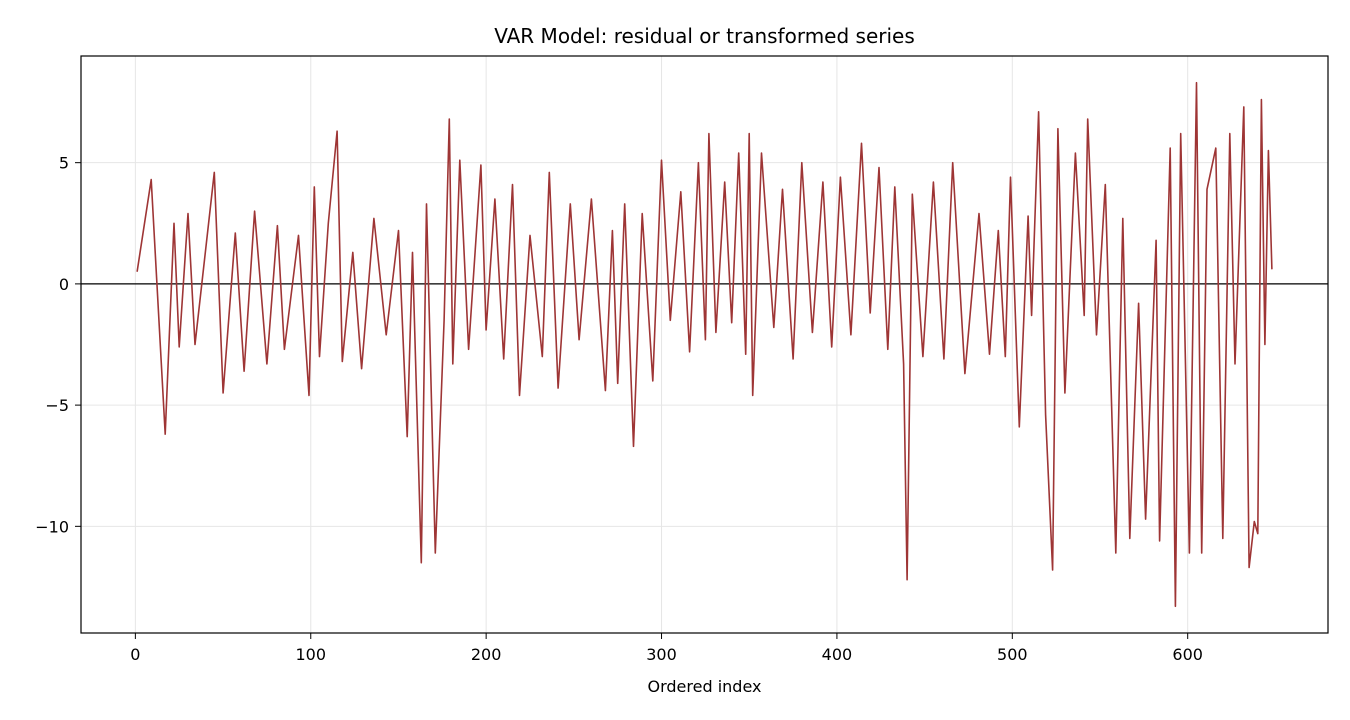  Describe the element at coordinates (661, 654) in the screenshot. I see `x-tick-label: 300` at that location.